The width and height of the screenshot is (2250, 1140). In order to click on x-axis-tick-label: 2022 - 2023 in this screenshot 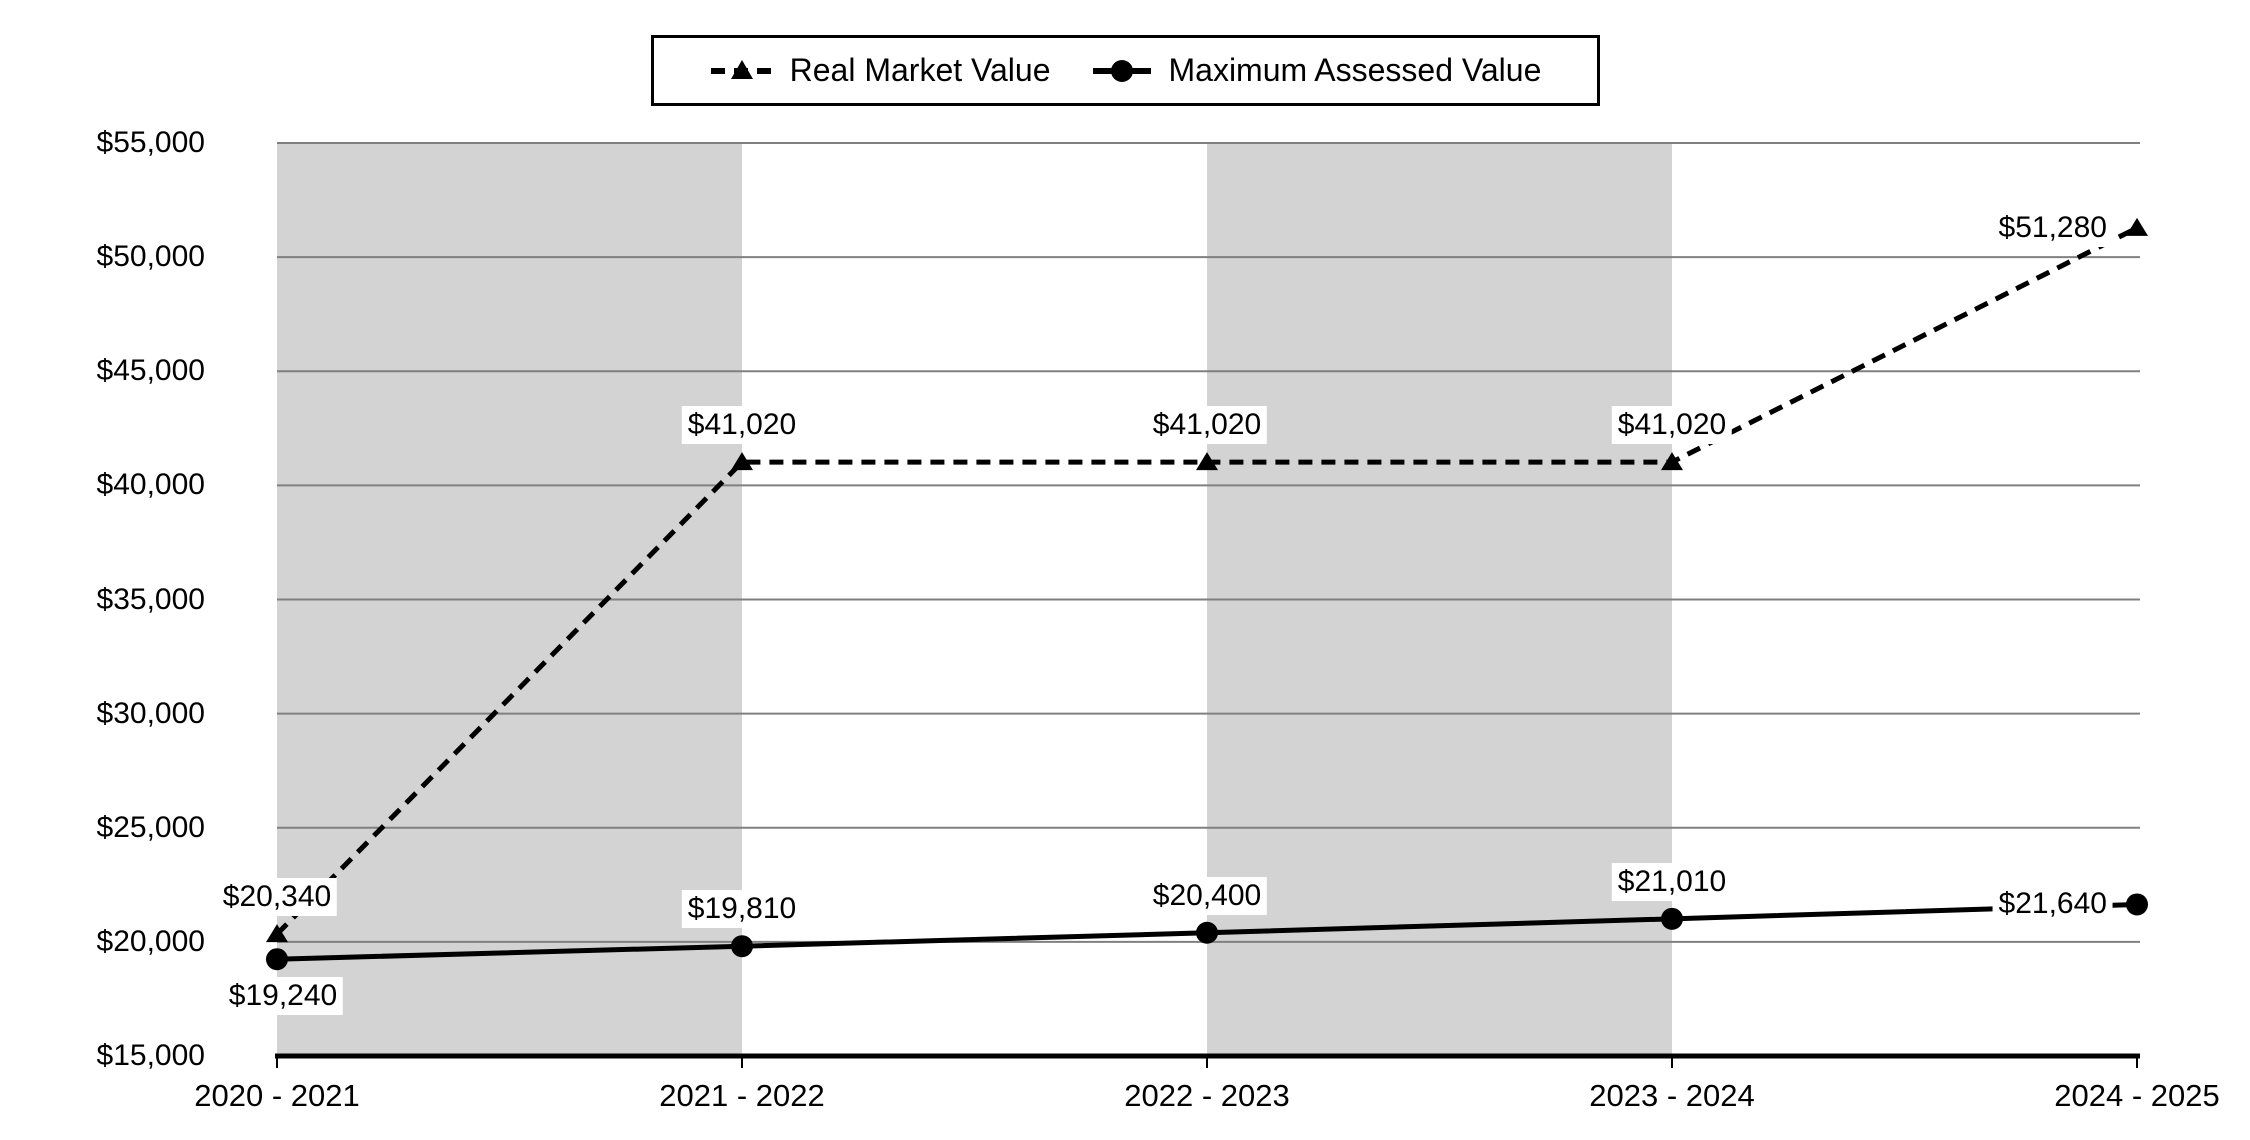, I will do `click(1207, 1095)`.